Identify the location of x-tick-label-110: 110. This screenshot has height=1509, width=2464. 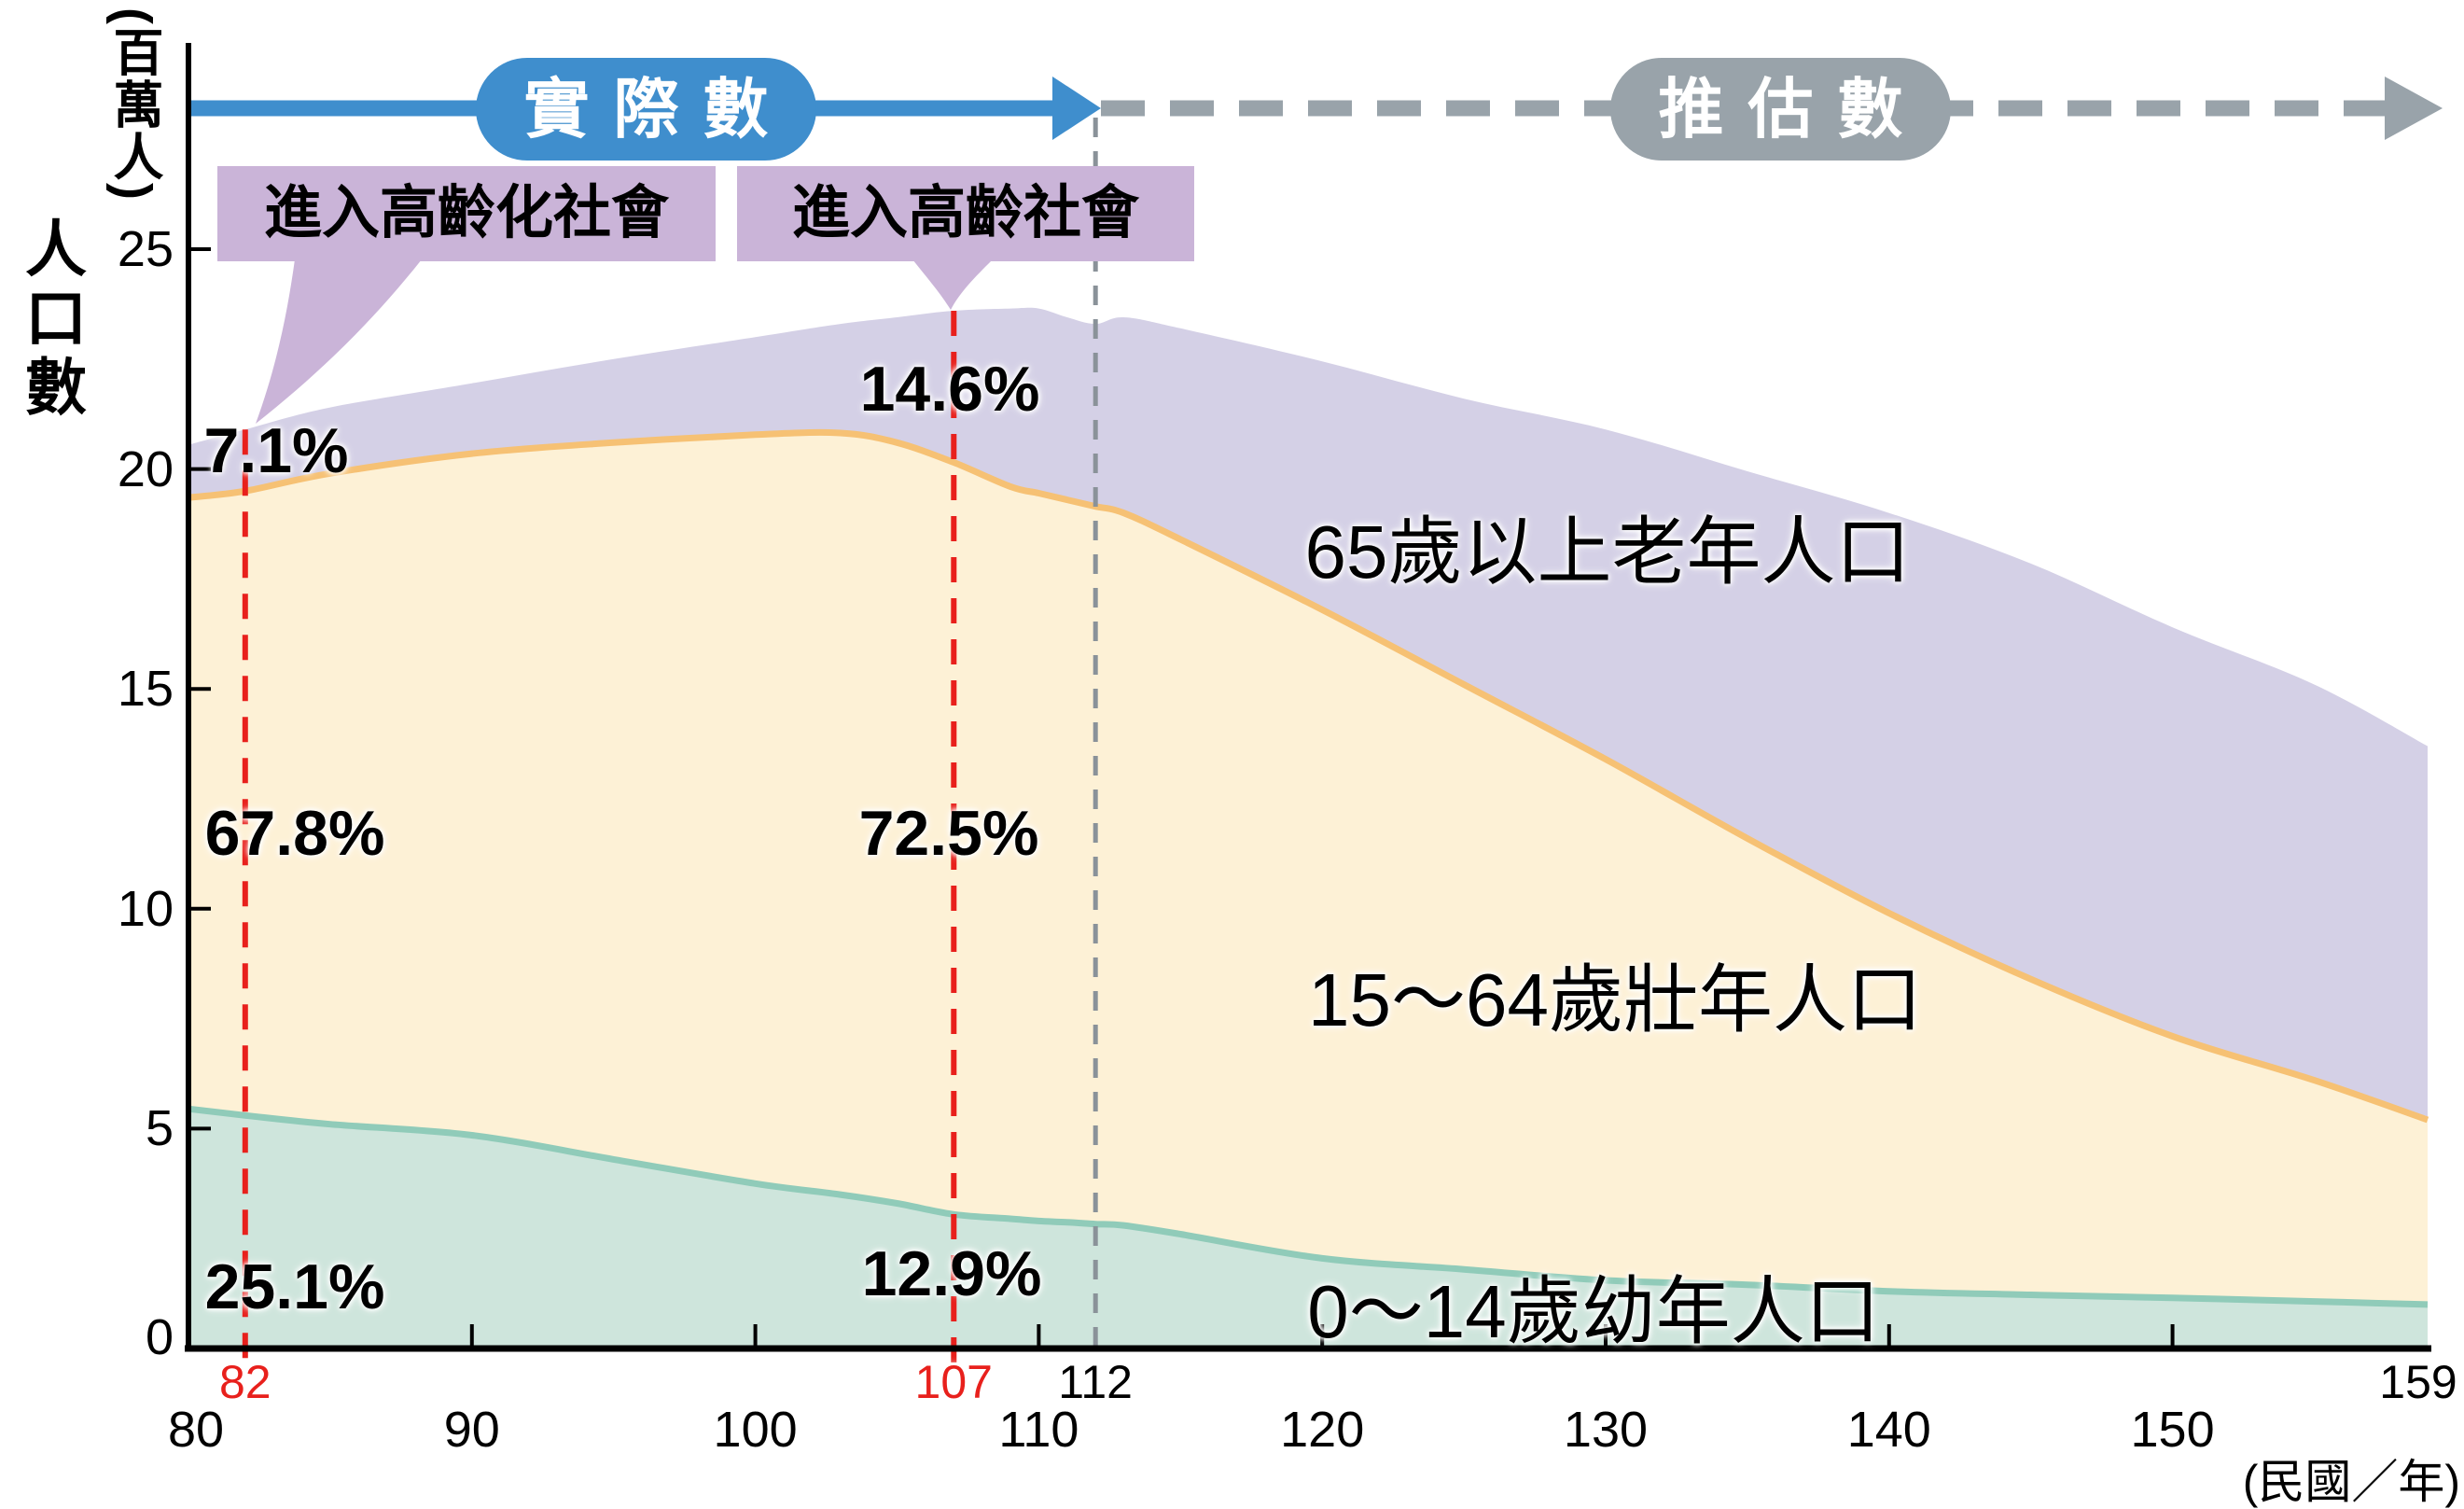
(1038, 1430).